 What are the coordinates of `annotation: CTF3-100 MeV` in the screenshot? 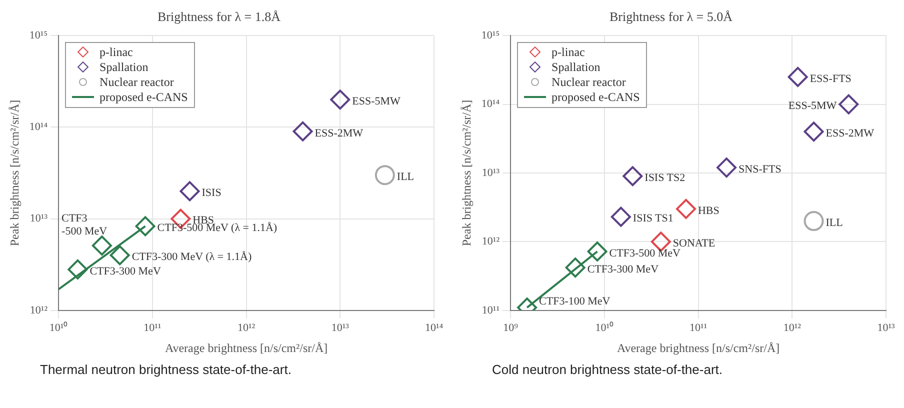 It's located at (574, 301).